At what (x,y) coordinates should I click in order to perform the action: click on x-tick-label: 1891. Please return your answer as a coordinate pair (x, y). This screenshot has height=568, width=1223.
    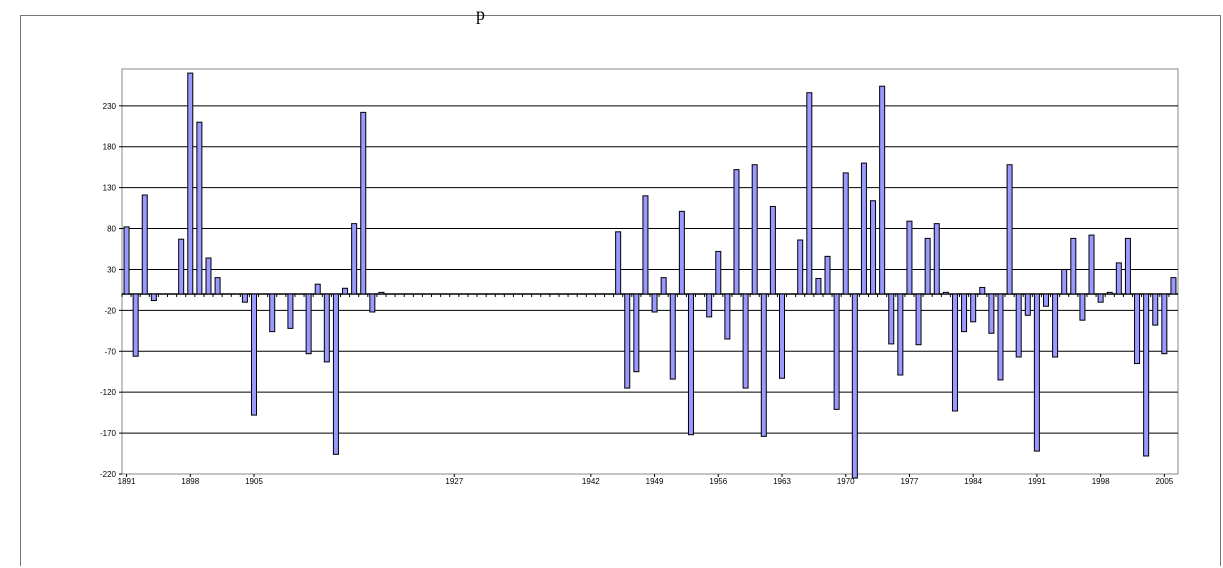
    Looking at the image, I should click on (127, 481).